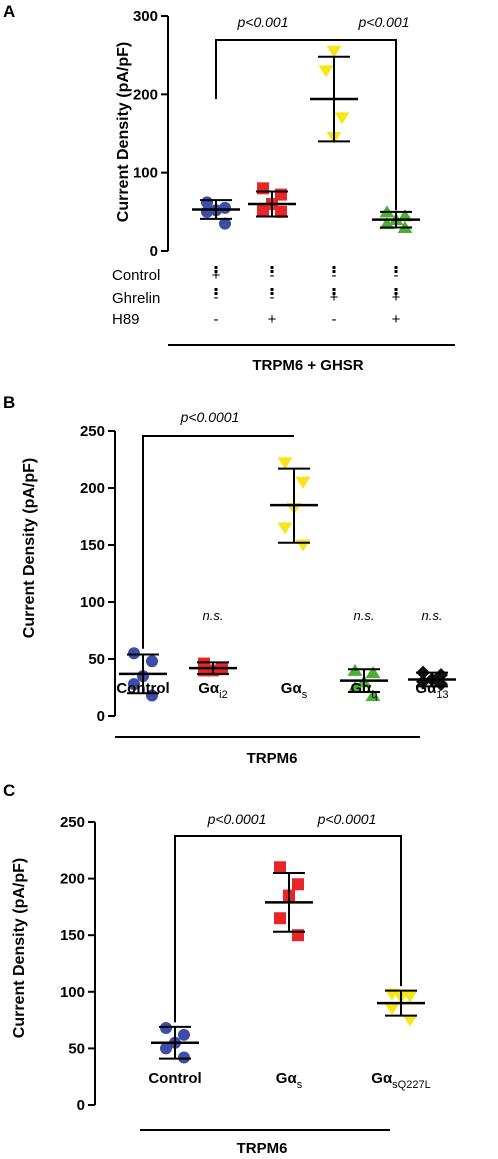 This screenshot has height=1159, width=498. What do you see at coordinates (307, 365) in the screenshot?
I see `group-label-a: TRPM6 + GHSR` at bounding box center [307, 365].